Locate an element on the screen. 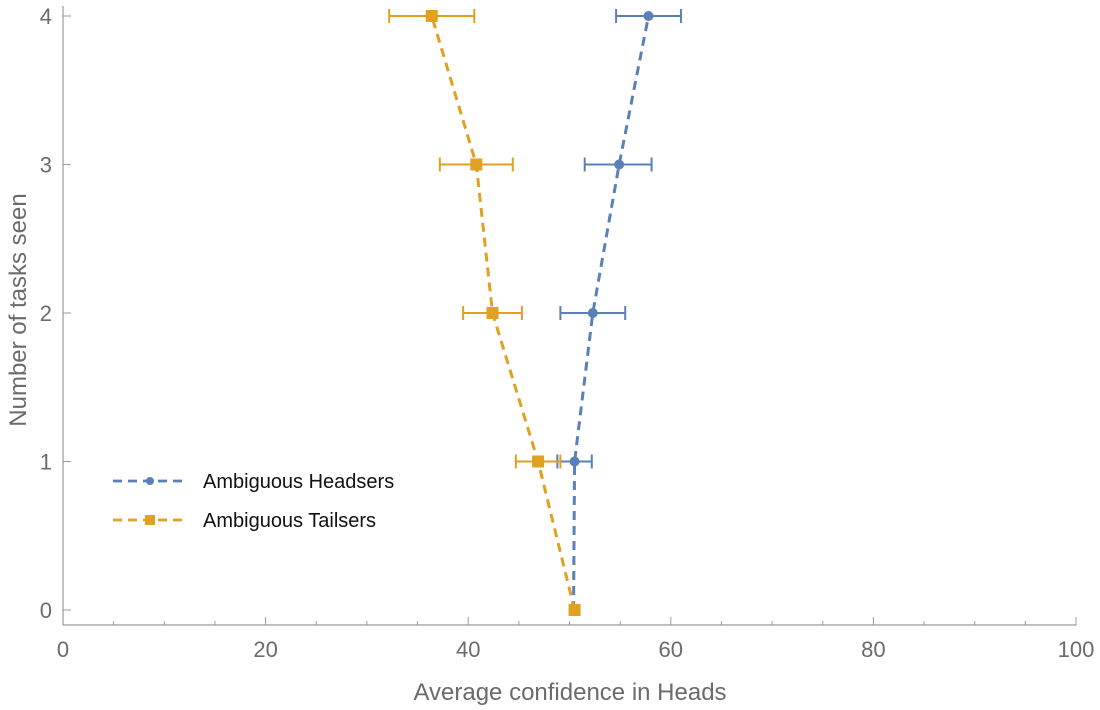 The image size is (1100, 710). y-tick-label: 4 is located at coordinates (46, 16).